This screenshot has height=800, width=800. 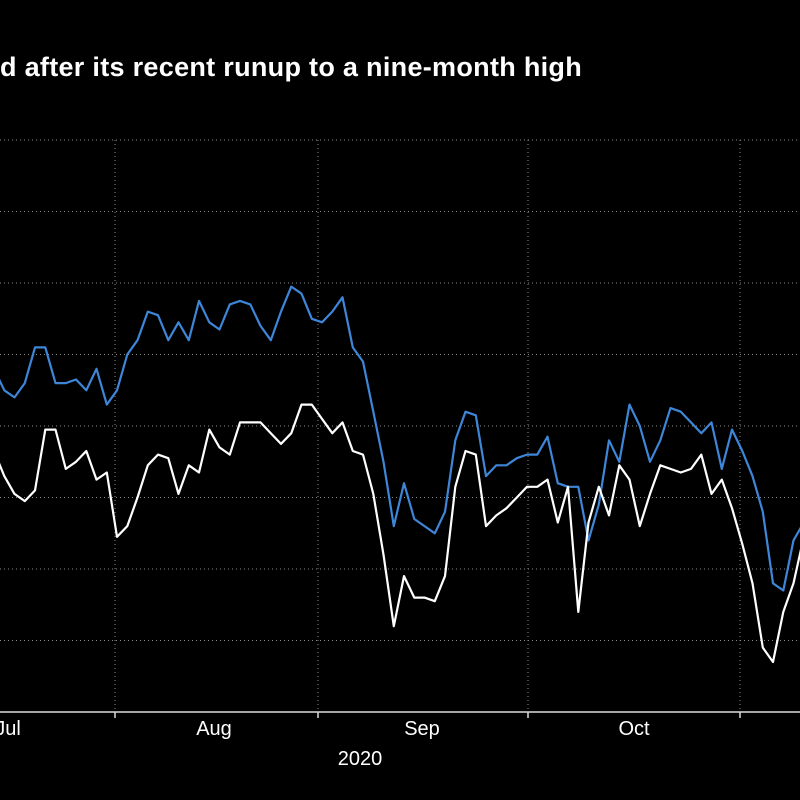 I want to click on x-tick-label: Jul, so click(x=10, y=729).